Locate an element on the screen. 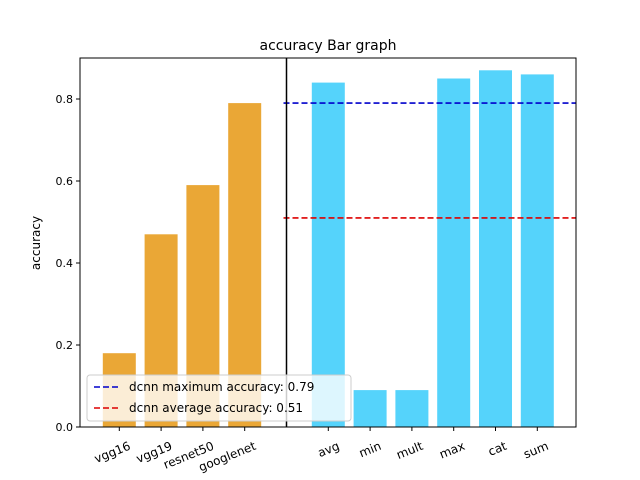 This screenshot has height=480, width=640. x-tick-label: min is located at coordinates (370, 449).